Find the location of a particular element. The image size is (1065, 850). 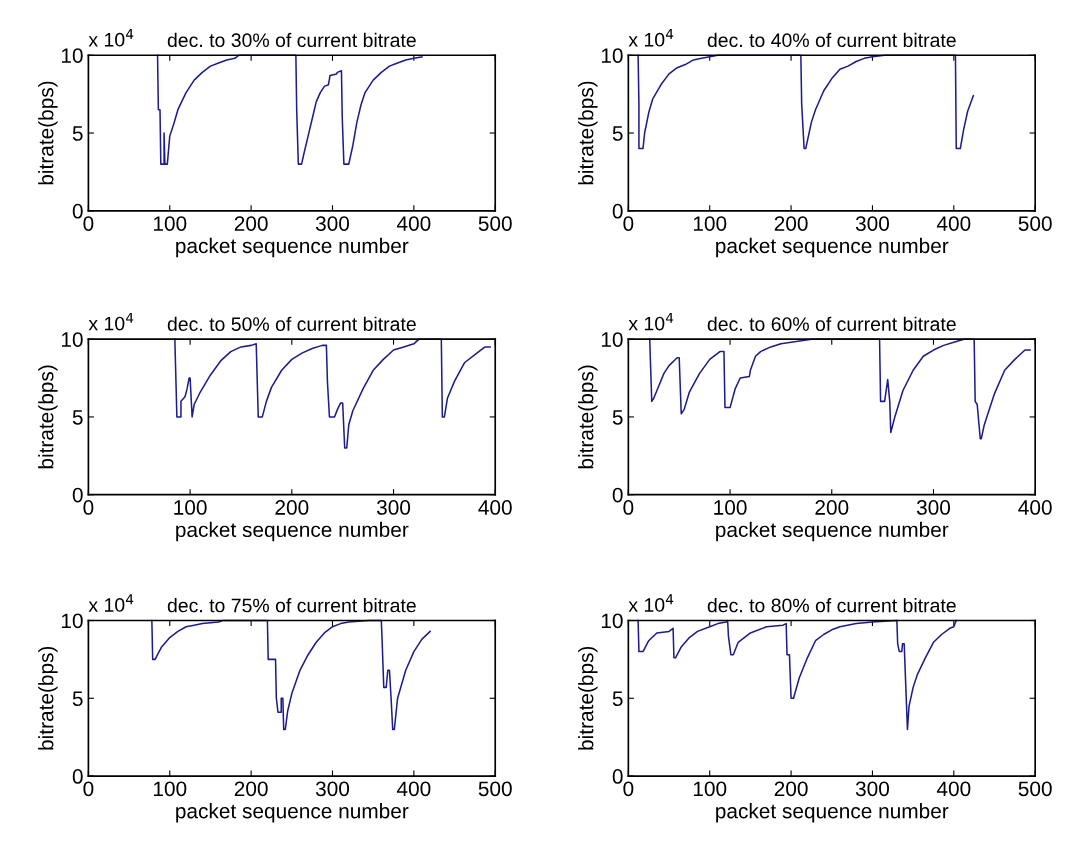

chart-title: dec. to 75% of current bitrate is located at coordinates (291, 605).